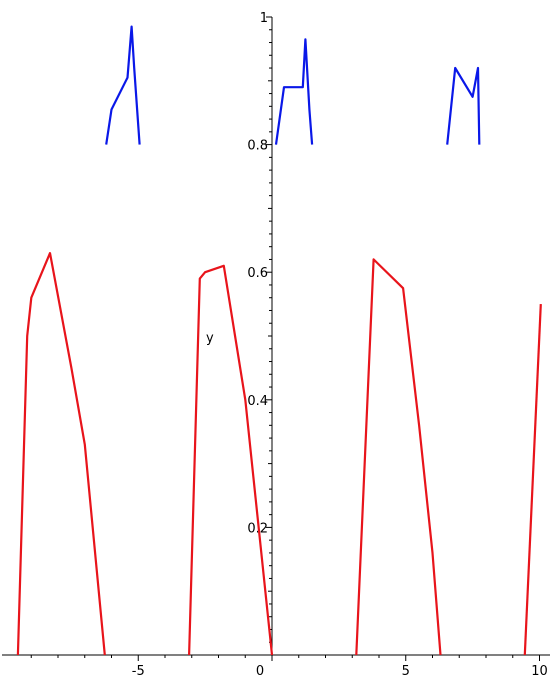 The image size is (552, 683). Describe the element at coordinates (257, 528) in the screenshot. I see `y-tick-label: 0.2` at that location.